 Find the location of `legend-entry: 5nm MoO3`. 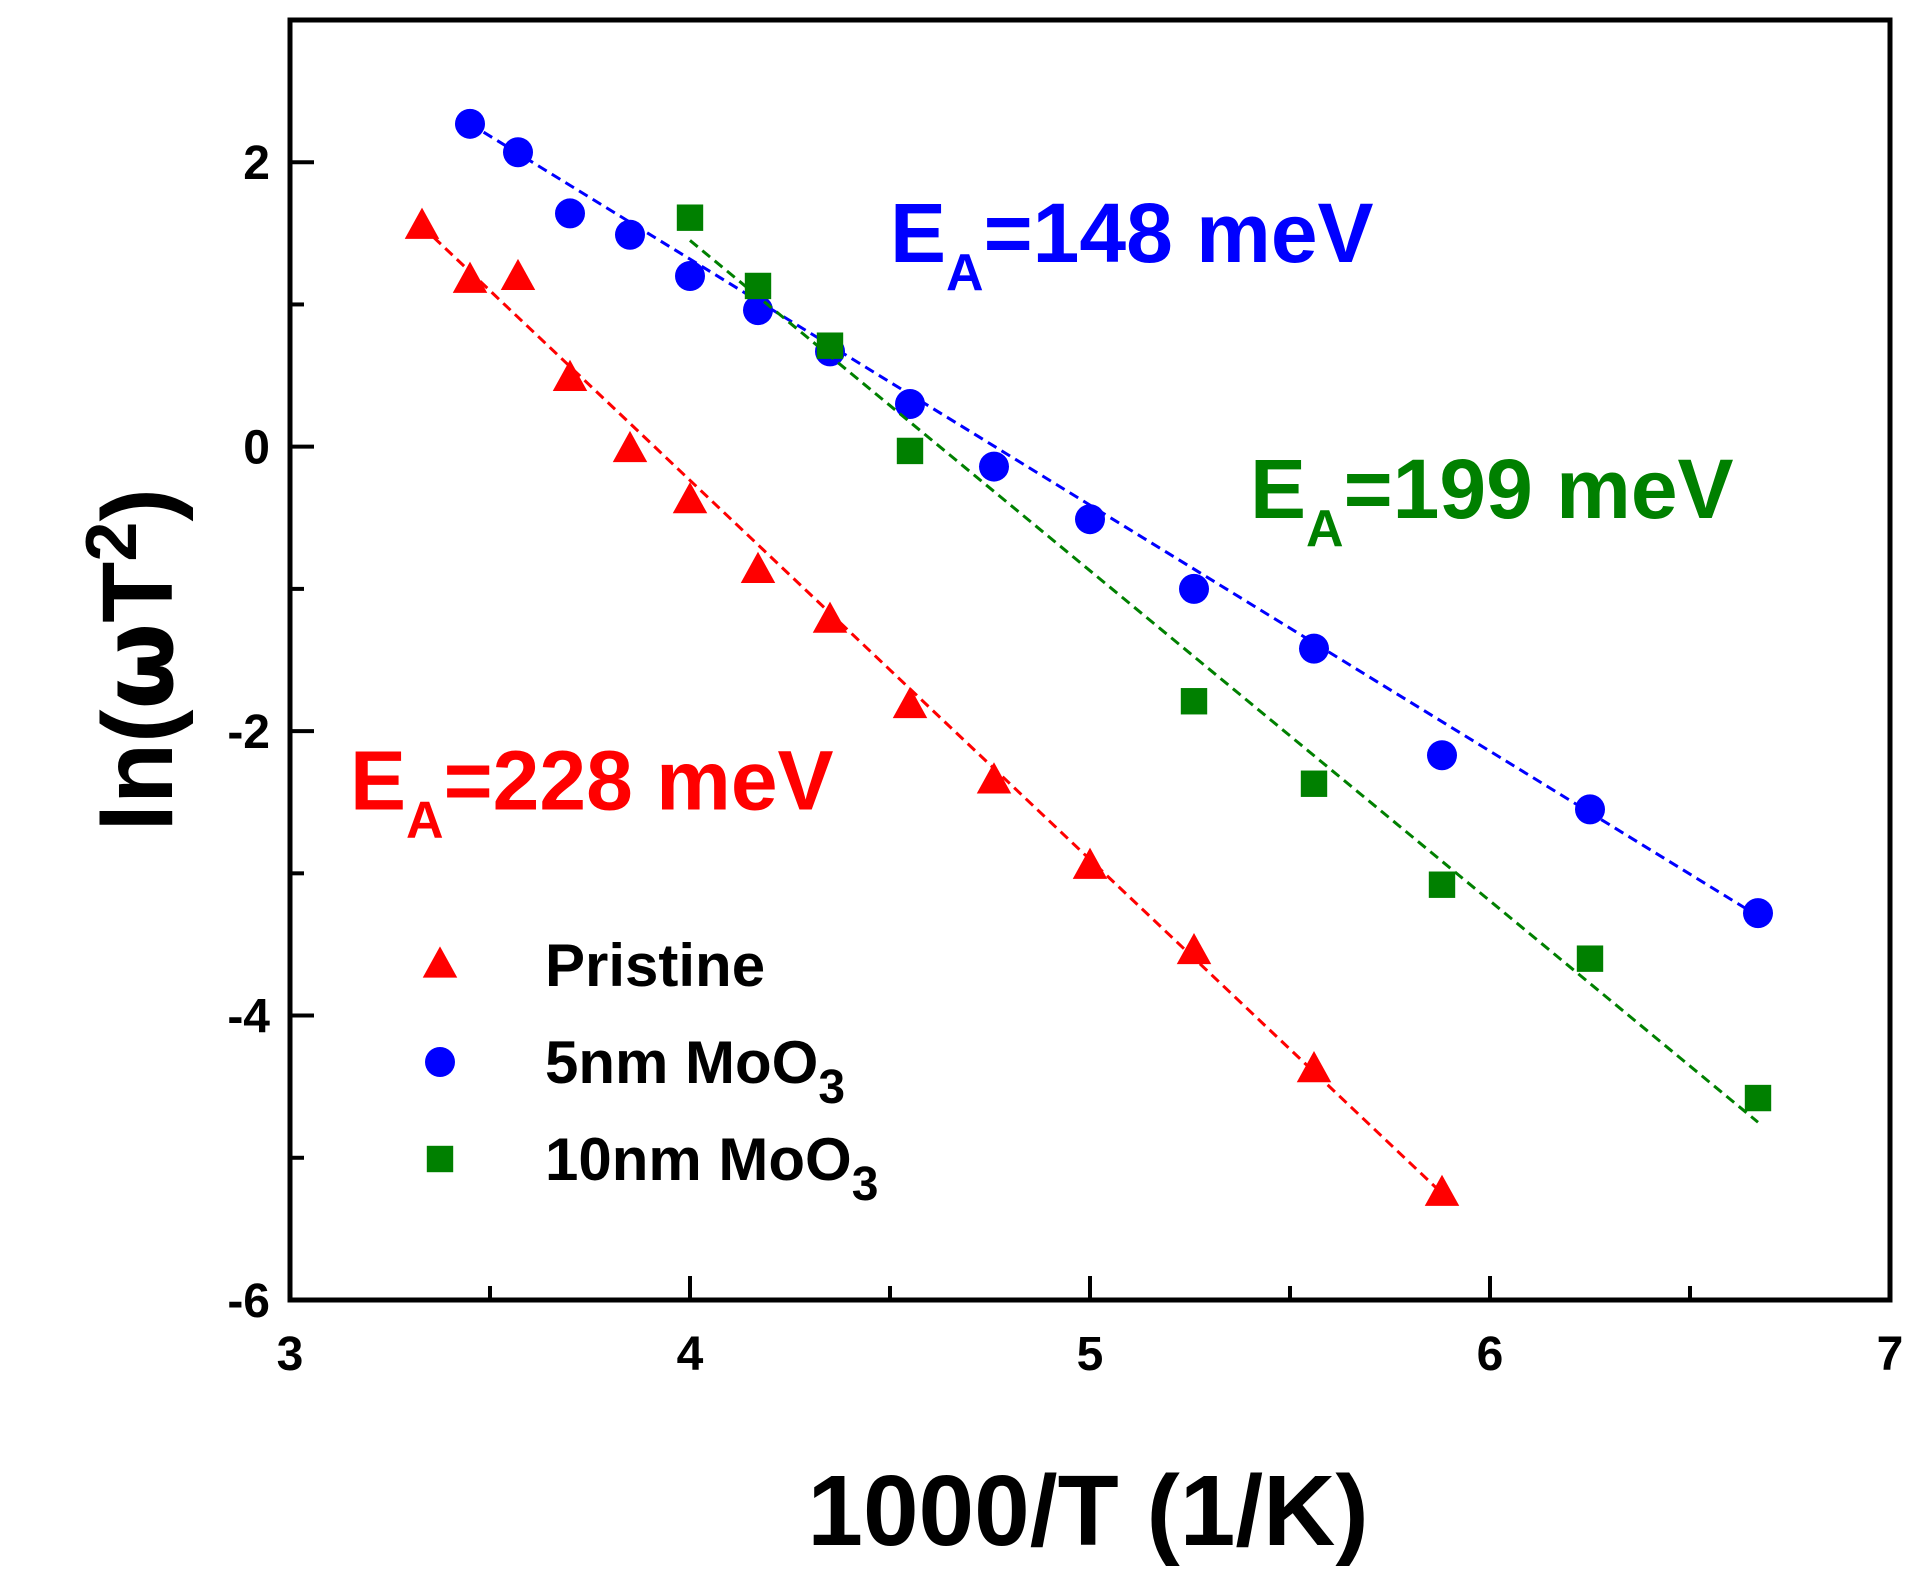

legend-entry: 5nm MoO3 is located at coordinates (635, 1071).